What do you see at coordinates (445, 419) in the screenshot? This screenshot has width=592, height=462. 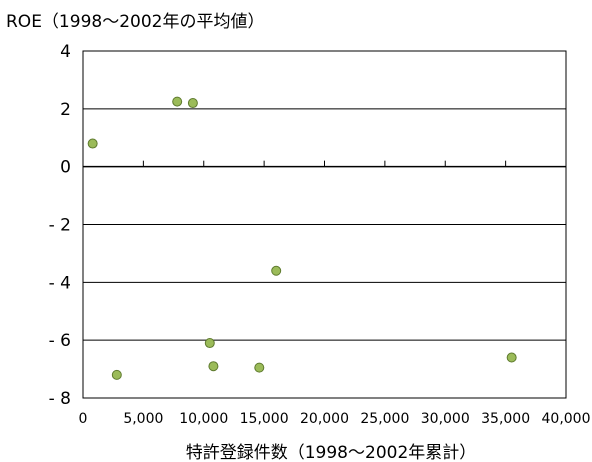 I see `x-tick-label: 30,000` at bounding box center [445, 419].